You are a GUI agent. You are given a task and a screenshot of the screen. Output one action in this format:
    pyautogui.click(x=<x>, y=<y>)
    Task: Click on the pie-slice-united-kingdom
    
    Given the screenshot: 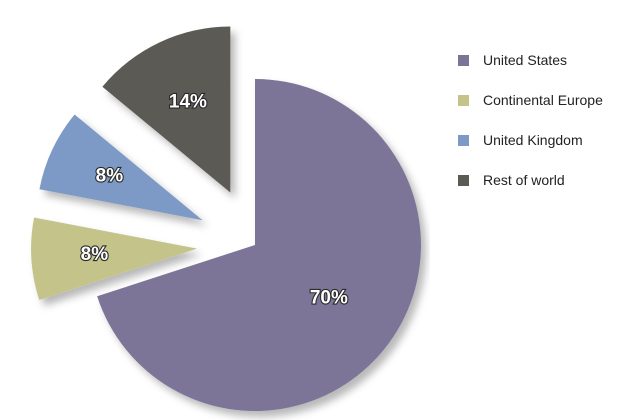 What is the action you would take?
    pyautogui.click(x=121, y=167)
    